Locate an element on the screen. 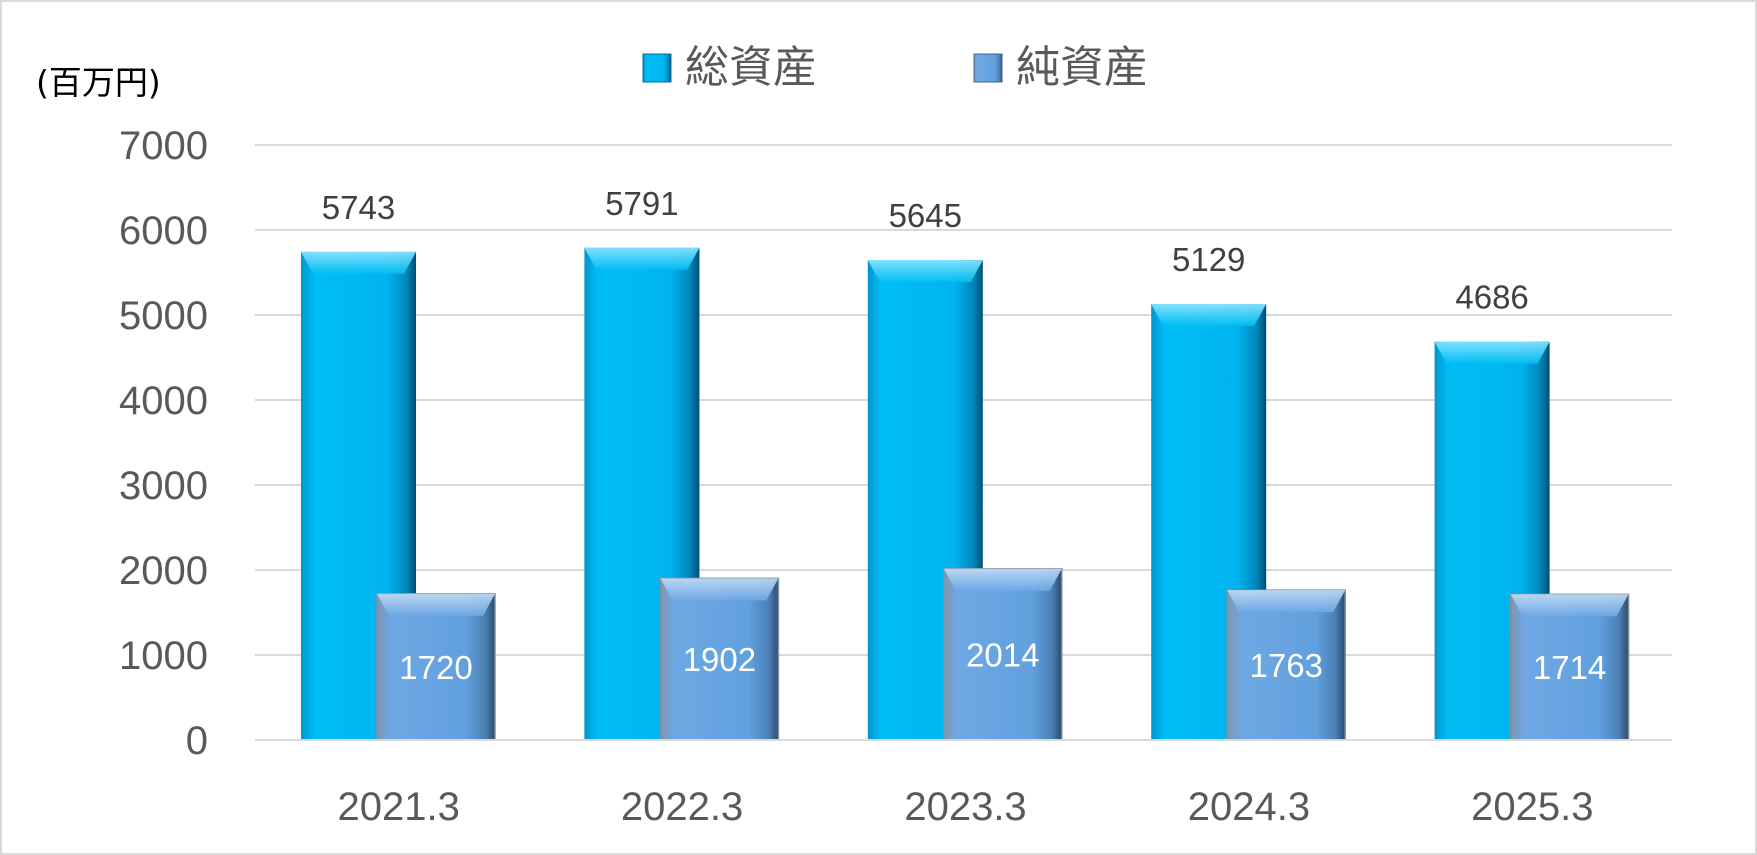 The image size is (1757, 855). x-tick-label: 2021.3 is located at coordinates (399, 807).